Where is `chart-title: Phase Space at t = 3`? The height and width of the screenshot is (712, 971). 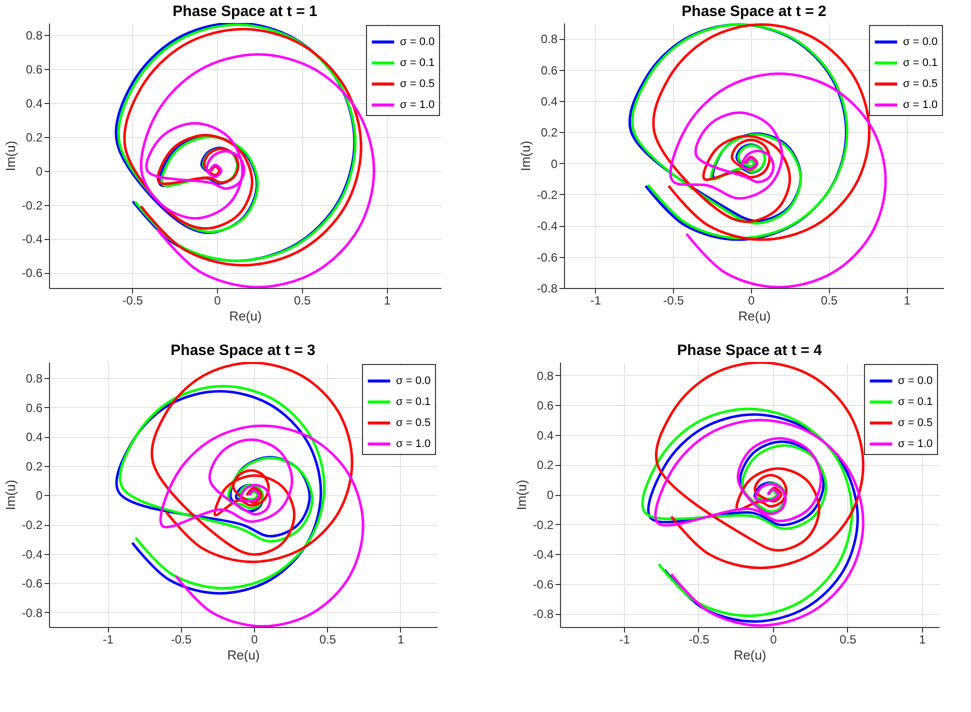 chart-title: Phase Space at t = 3 is located at coordinates (243, 350).